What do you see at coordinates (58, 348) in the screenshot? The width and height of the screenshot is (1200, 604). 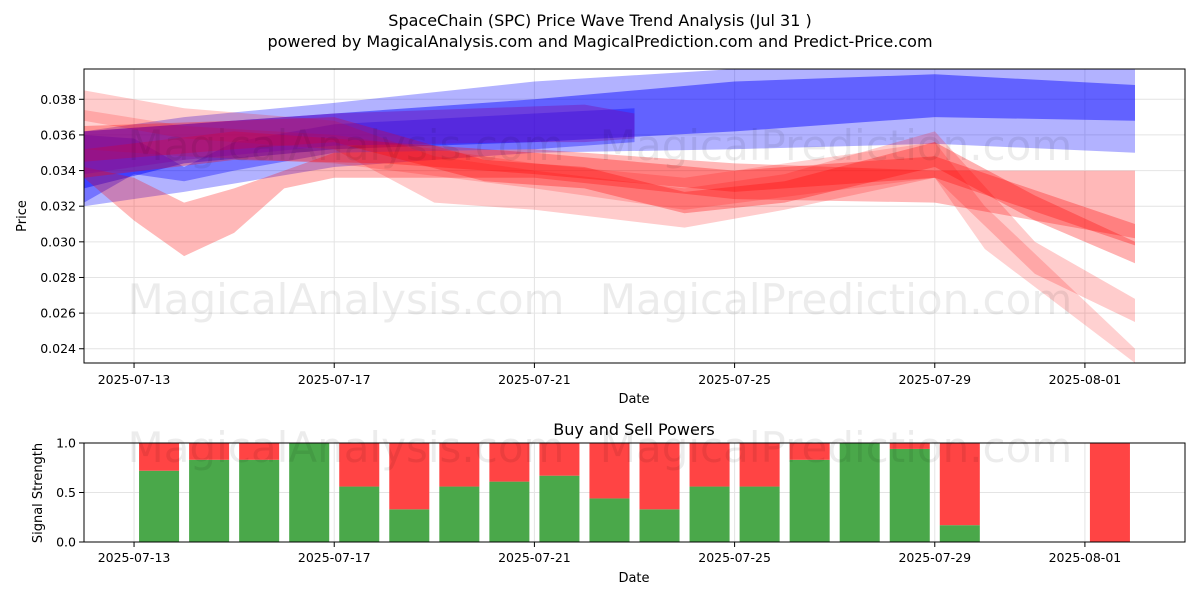 I see `y-tick-label: 0.024` at bounding box center [58, 348].